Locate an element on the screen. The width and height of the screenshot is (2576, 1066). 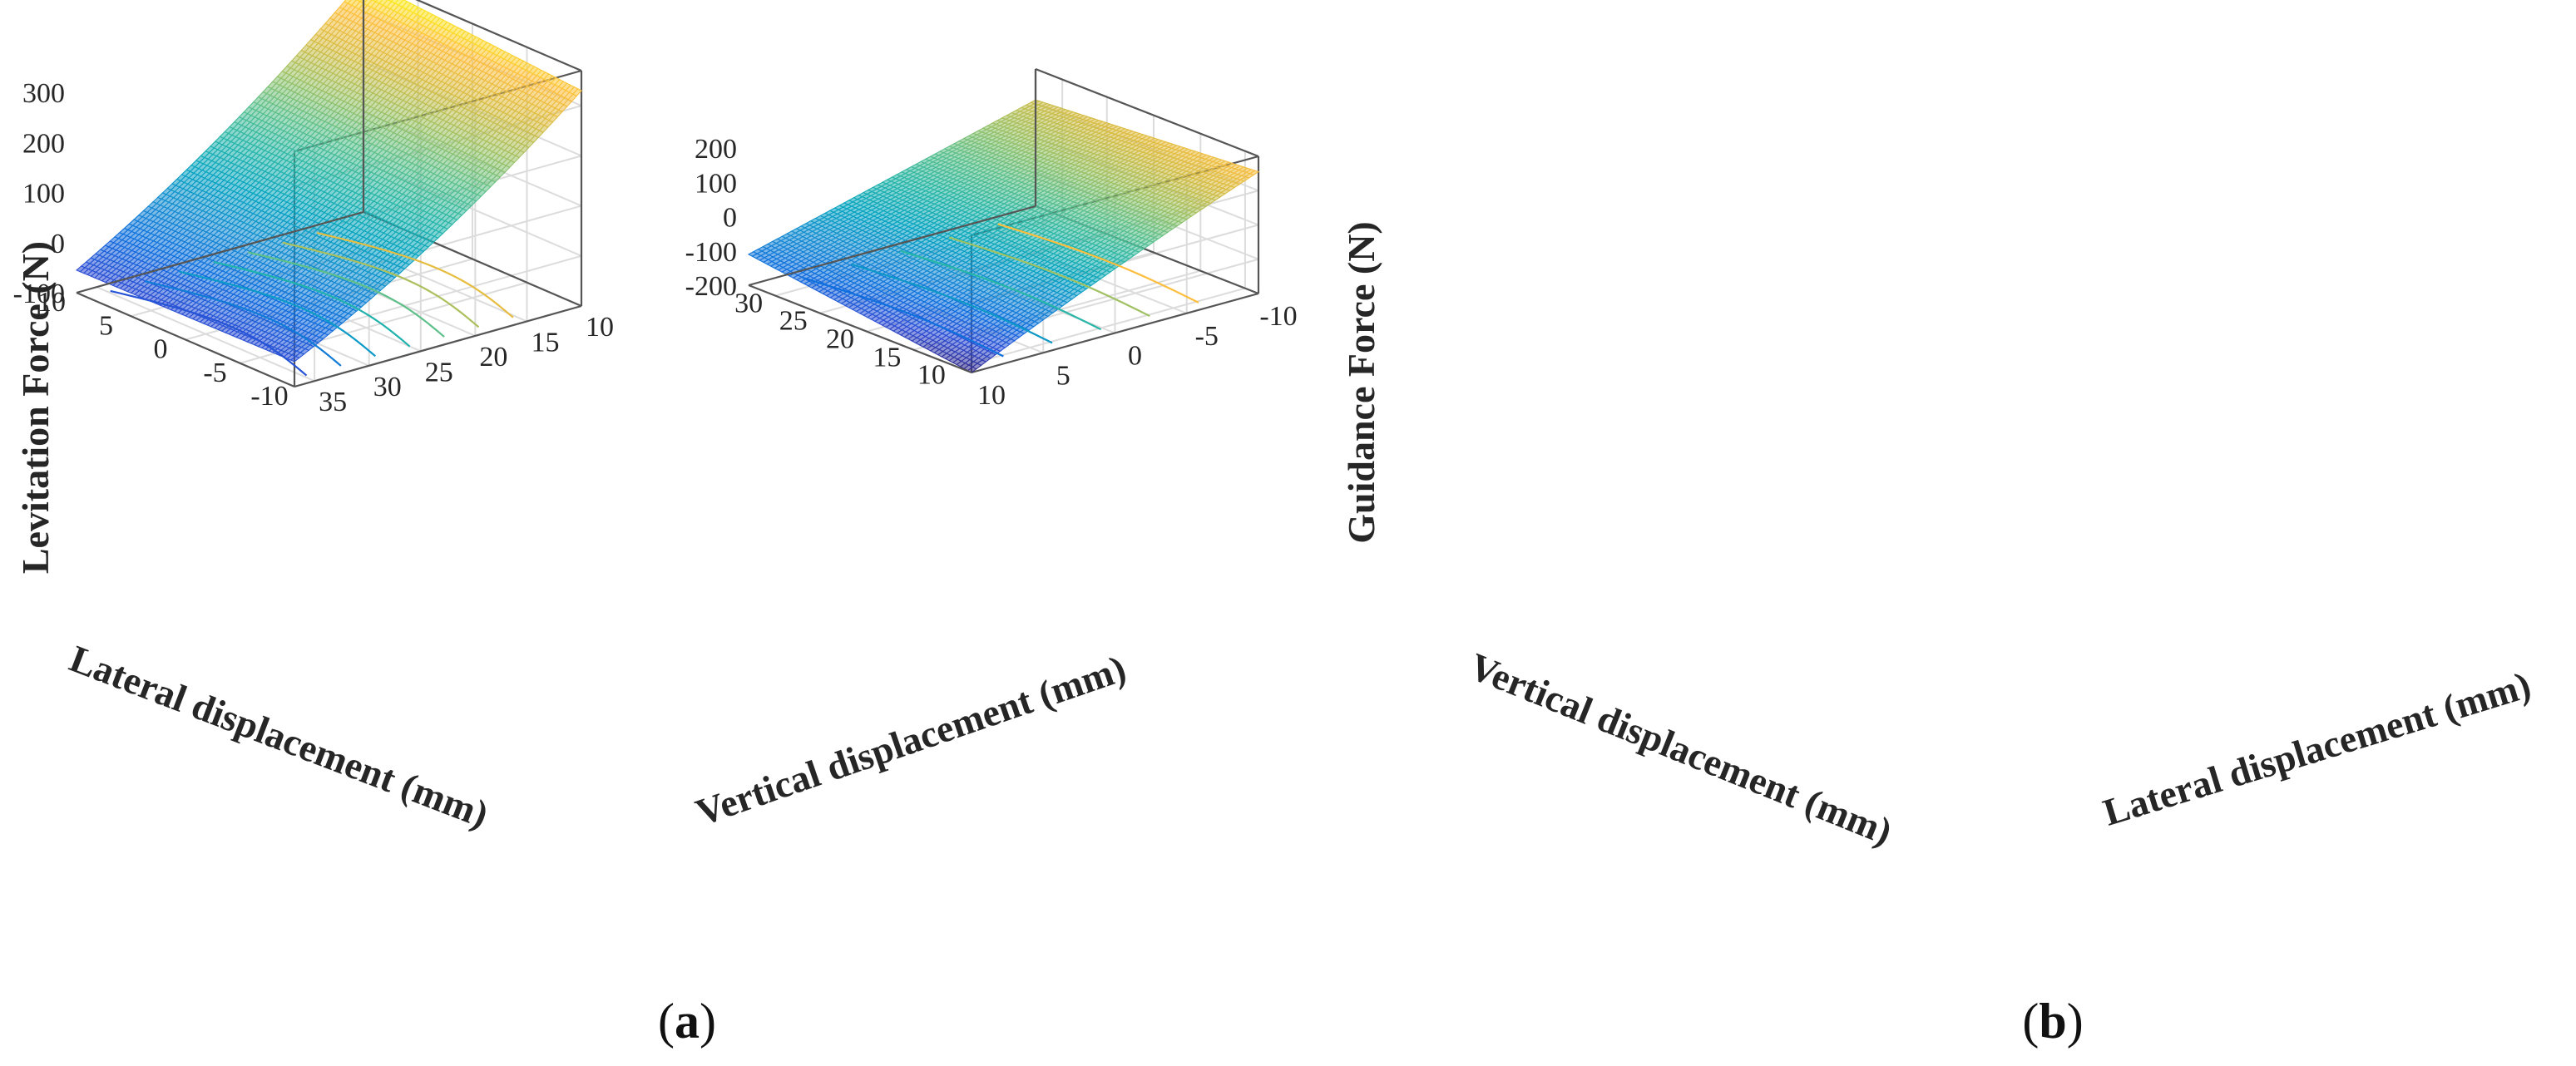
panel-a-x-axis-label: Lateral displacement (mm) is located at coordinates (279, 736).